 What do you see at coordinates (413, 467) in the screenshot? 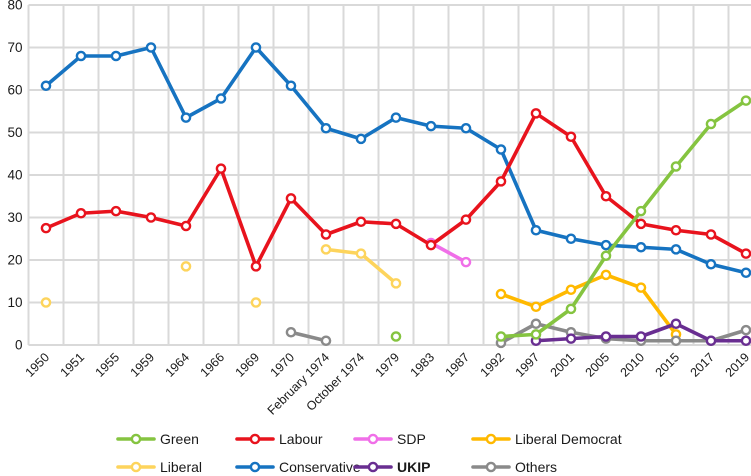
I see `legend-label-ukip: UKIP` at bounding box center [413, 467].